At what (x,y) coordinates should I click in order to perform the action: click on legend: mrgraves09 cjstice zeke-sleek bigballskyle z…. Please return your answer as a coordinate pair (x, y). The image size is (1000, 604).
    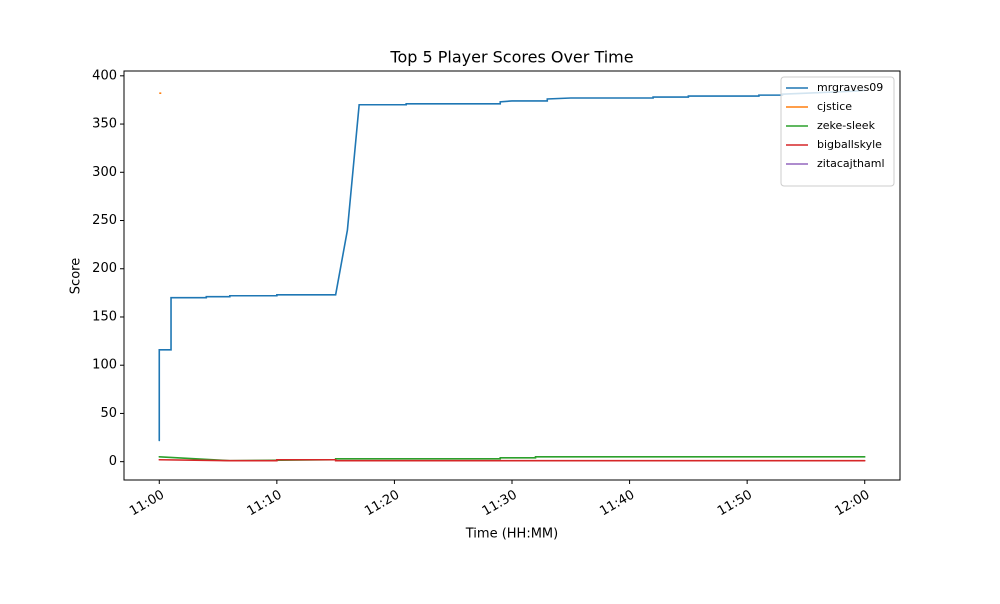
    Looking at the image, I should click on (837, 131).